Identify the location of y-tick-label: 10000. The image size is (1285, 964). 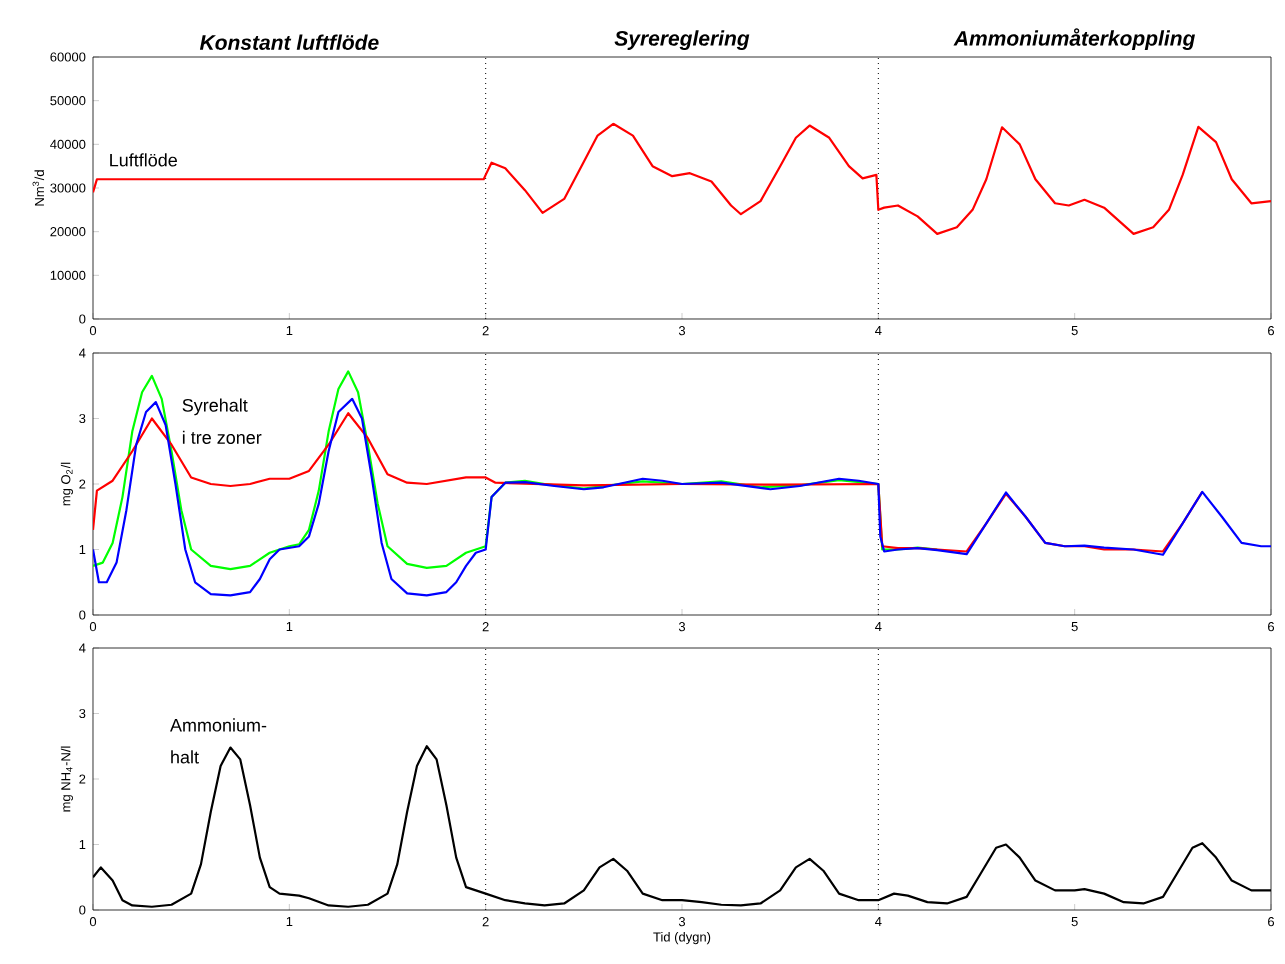
(68, 275).